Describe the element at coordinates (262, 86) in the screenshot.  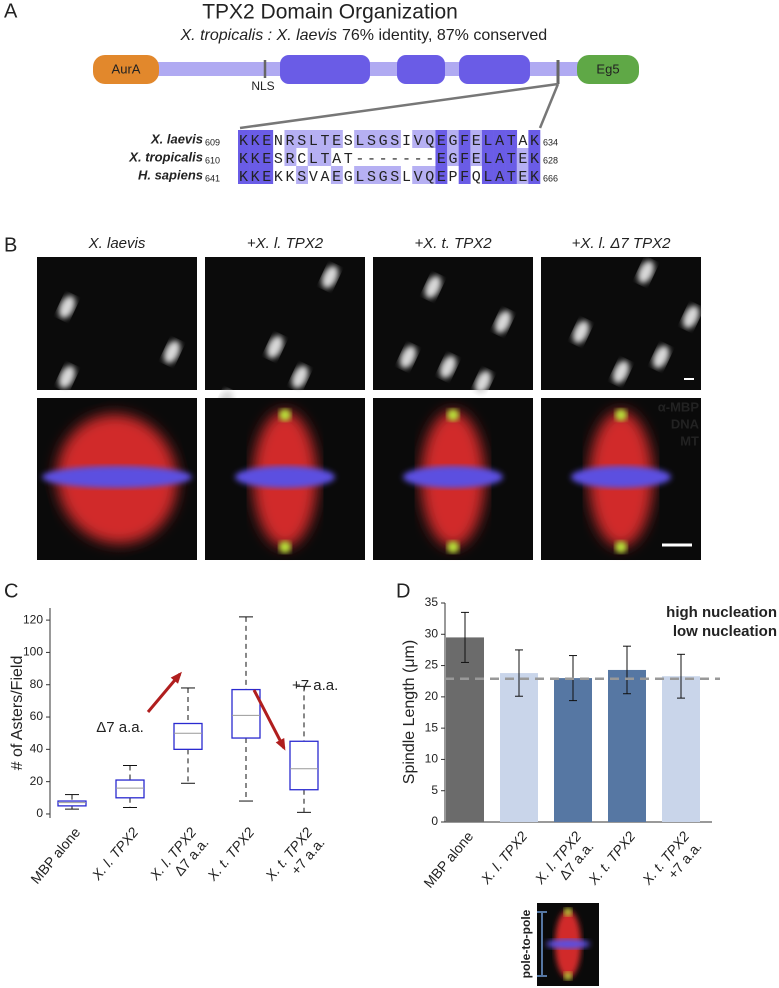
I see `motif-label: NLS` at that location.